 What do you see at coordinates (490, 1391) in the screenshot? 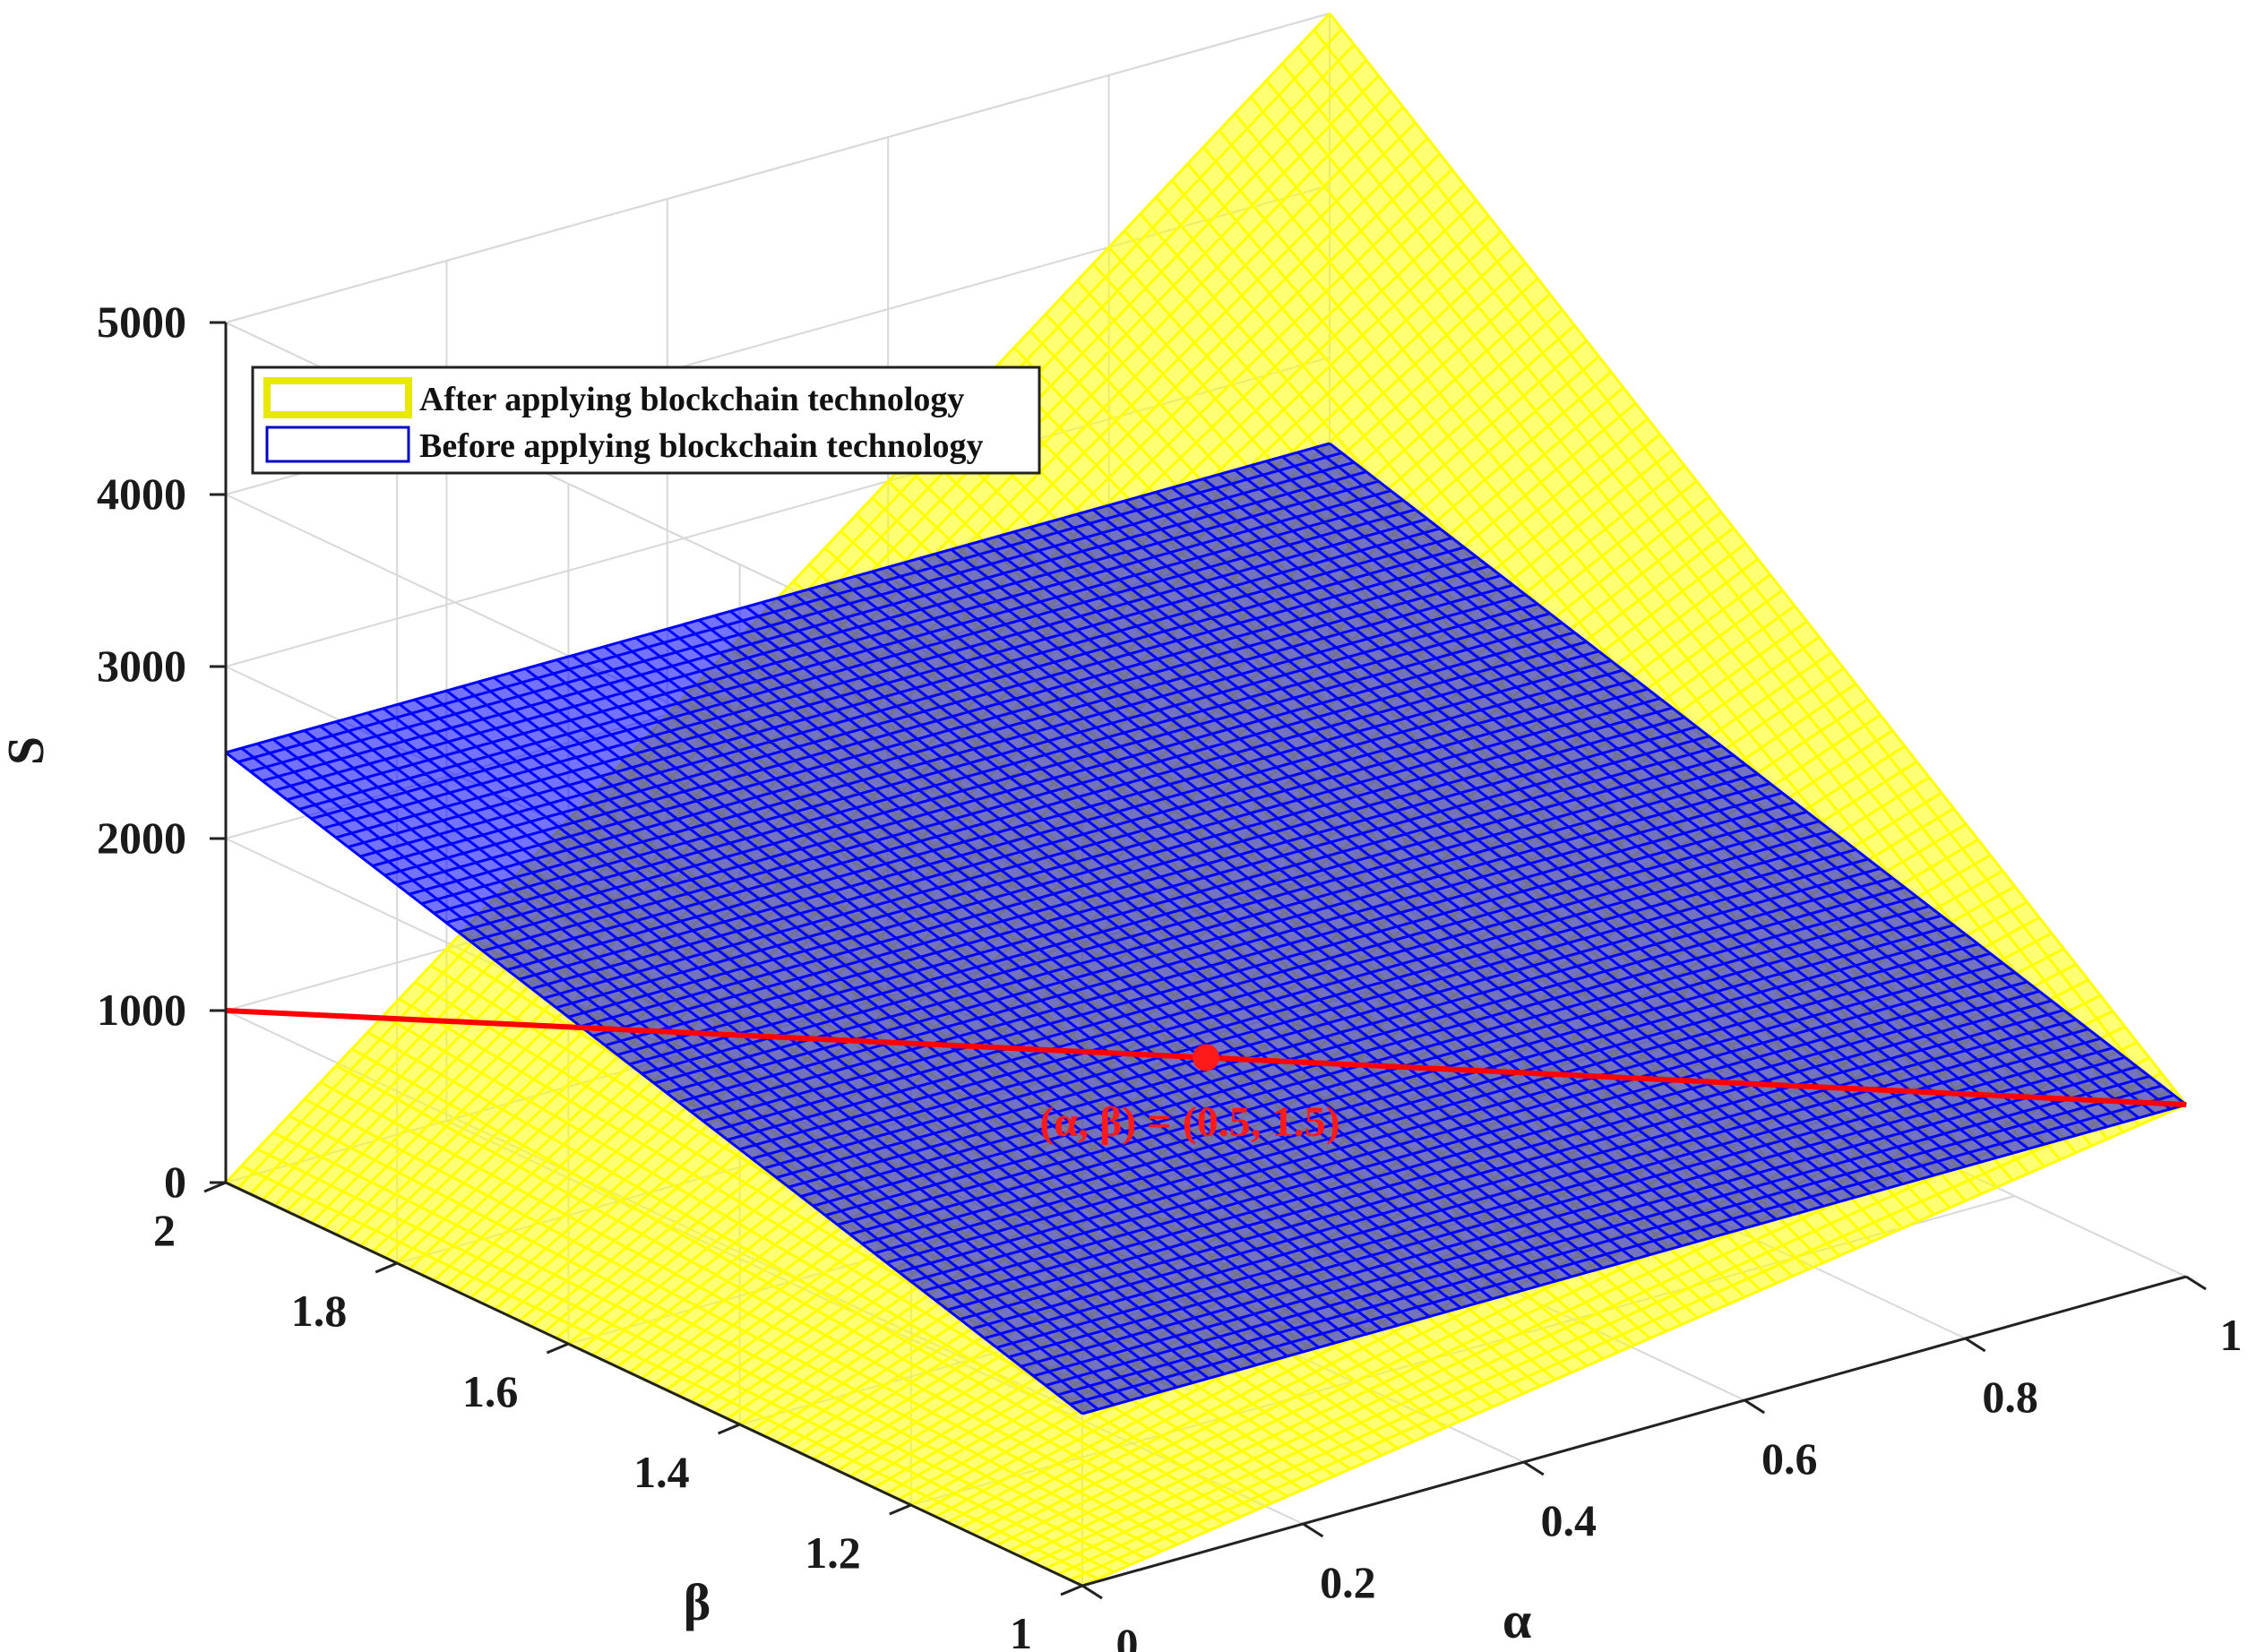
I see `beta-tick-label: 1.6` at bounding box center [490, 1391].